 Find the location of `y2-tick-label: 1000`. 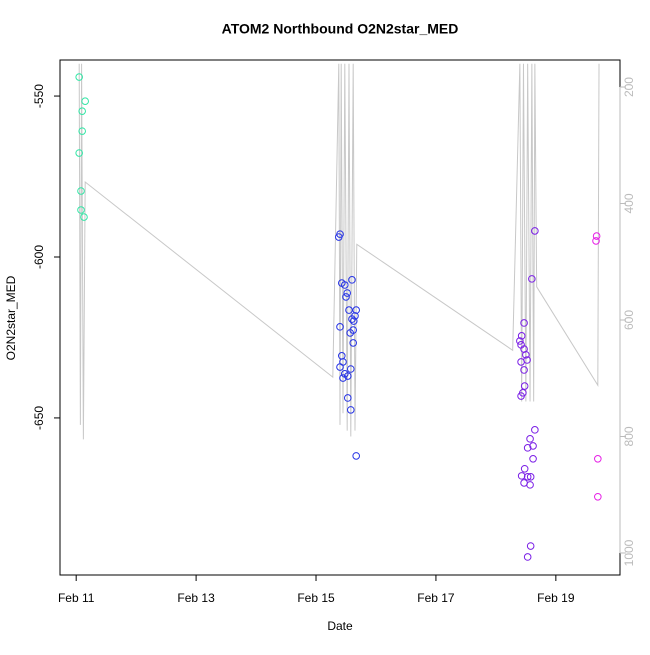

y2-tick-label: 1000 is located at coordinates (629, 552).